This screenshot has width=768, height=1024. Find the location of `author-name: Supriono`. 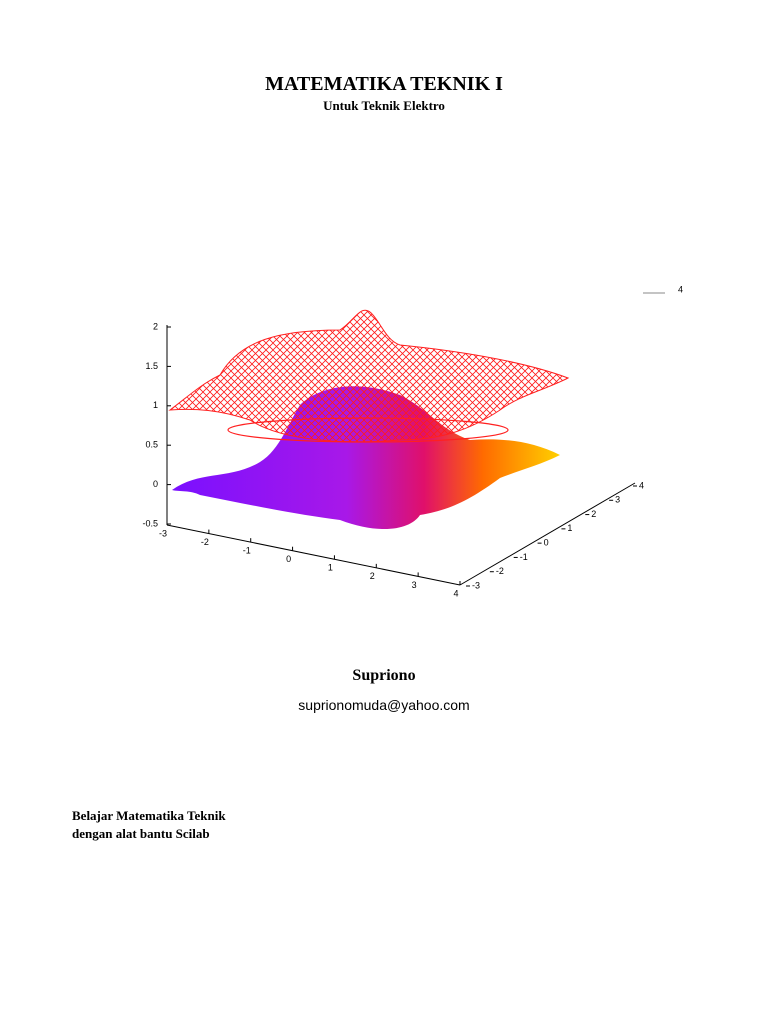

author-name: Supriono is located at coordinates (384, 675).